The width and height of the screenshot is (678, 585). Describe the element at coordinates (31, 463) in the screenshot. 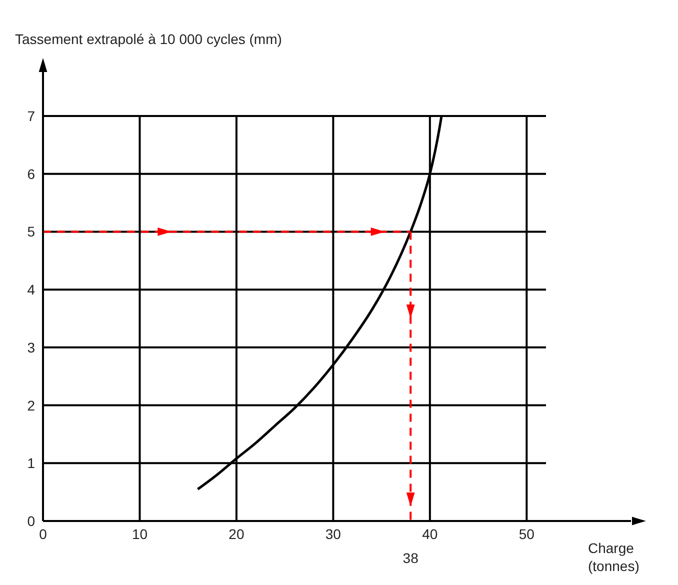

I see `y-tick-label: 1` at that location.